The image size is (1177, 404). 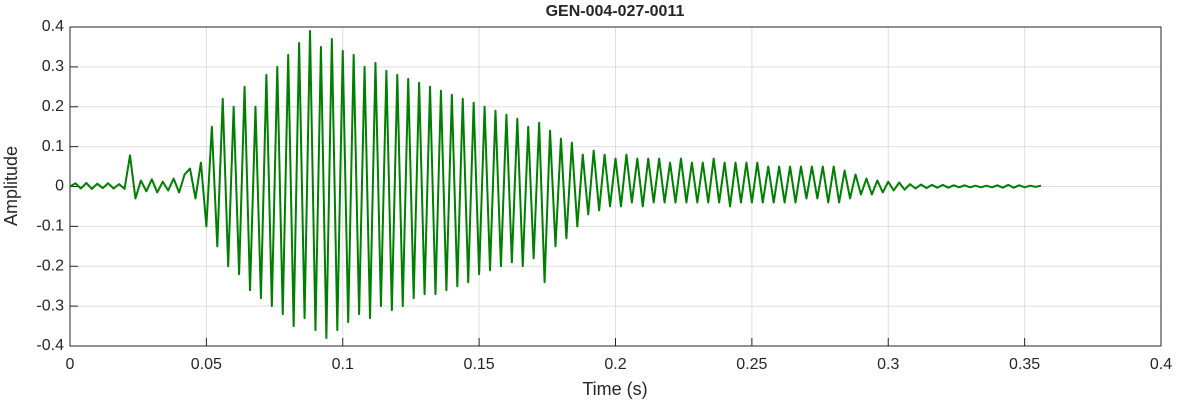 What do you see at coordinates (614, 389) in the screenshot?
I see `x-axis-label: Time (s)` at bounding box center [614, 389].